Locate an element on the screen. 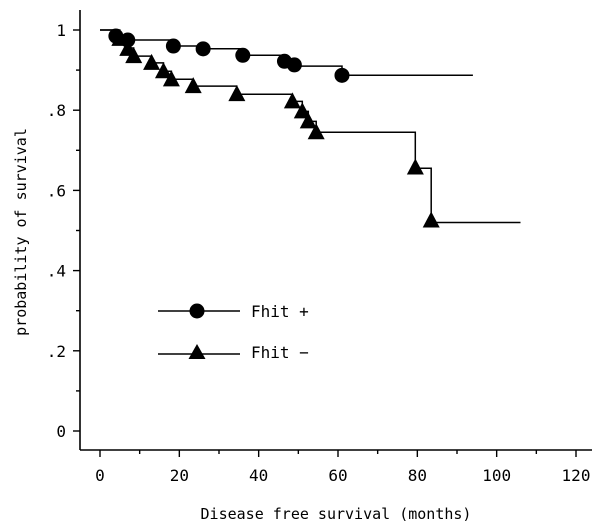  x-tick-label: 40 is located at coordinates (258, 475).